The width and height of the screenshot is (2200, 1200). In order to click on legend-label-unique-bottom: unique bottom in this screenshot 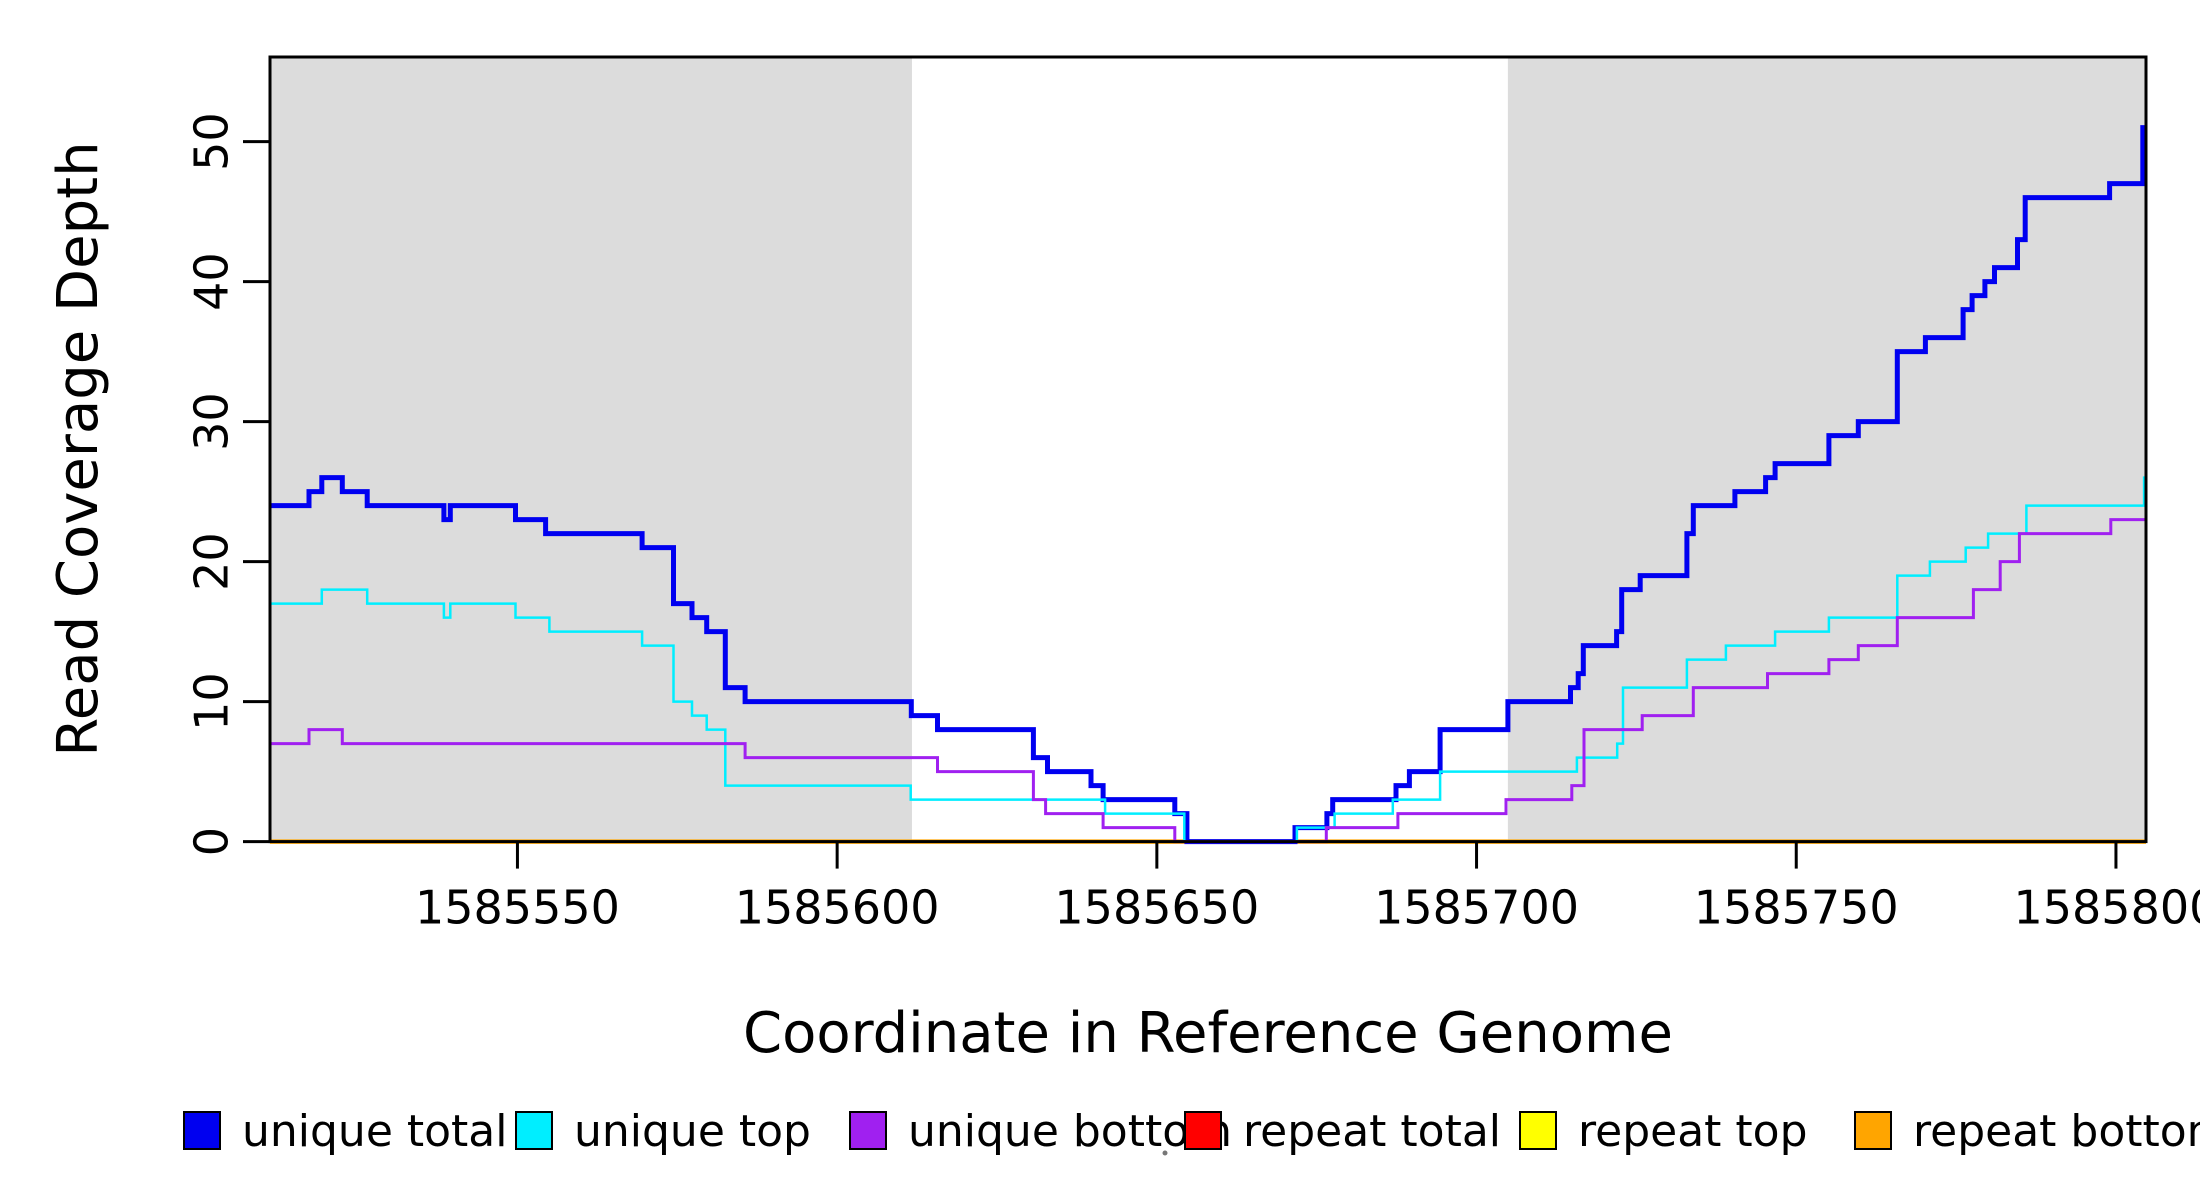, I will do `click(1070, 1131)`.